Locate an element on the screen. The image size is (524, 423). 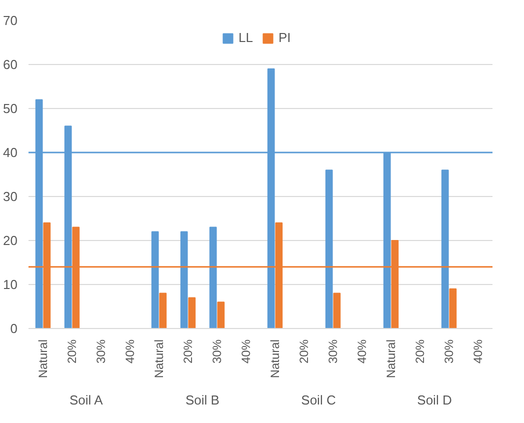
y-tick-label: 40 is located at coordinates (10, 152).